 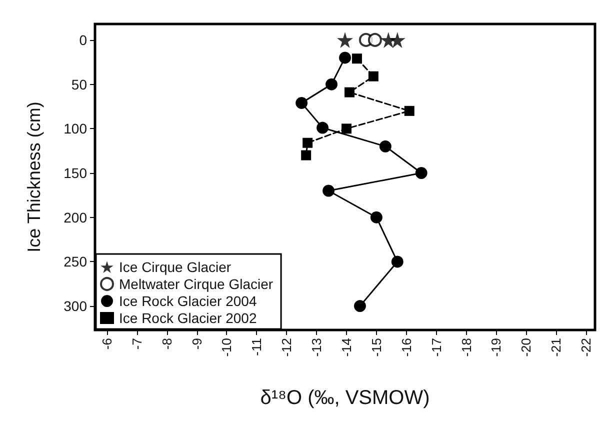 What do you see at coordinates (286, 347) in the screenshot?
I see `x-tick-label: -12` at bounding box center [286, 347].